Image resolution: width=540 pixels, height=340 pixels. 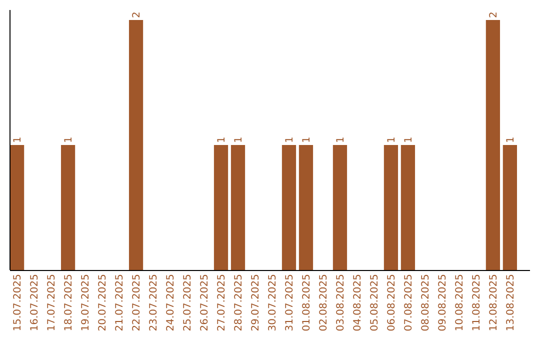 What do you see at coordinates (188, 303) in the screenshot?
I see `x-tick-label: 25.07.2025` at bounding box center [188, 303].